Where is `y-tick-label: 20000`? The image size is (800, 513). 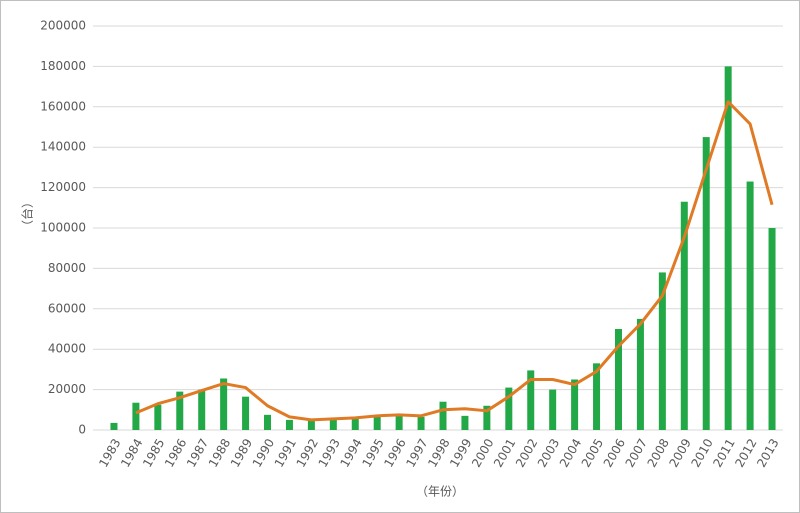
y-tick-label: 20000 is located at coordinates (67, 389).